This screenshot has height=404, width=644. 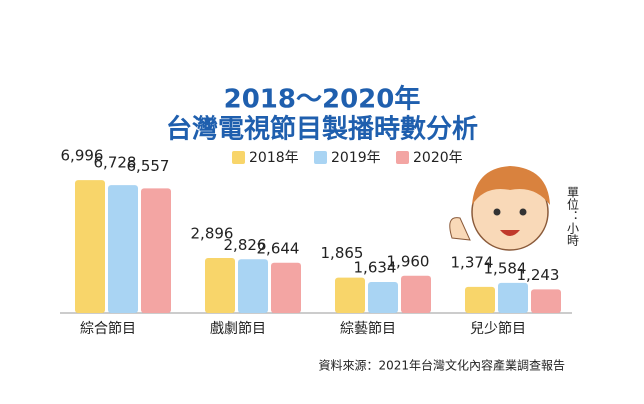 What do you see at coordinates (82, 156) in the screenshot?
I see `value-label: 6,996` at bounding box center [82, 156].